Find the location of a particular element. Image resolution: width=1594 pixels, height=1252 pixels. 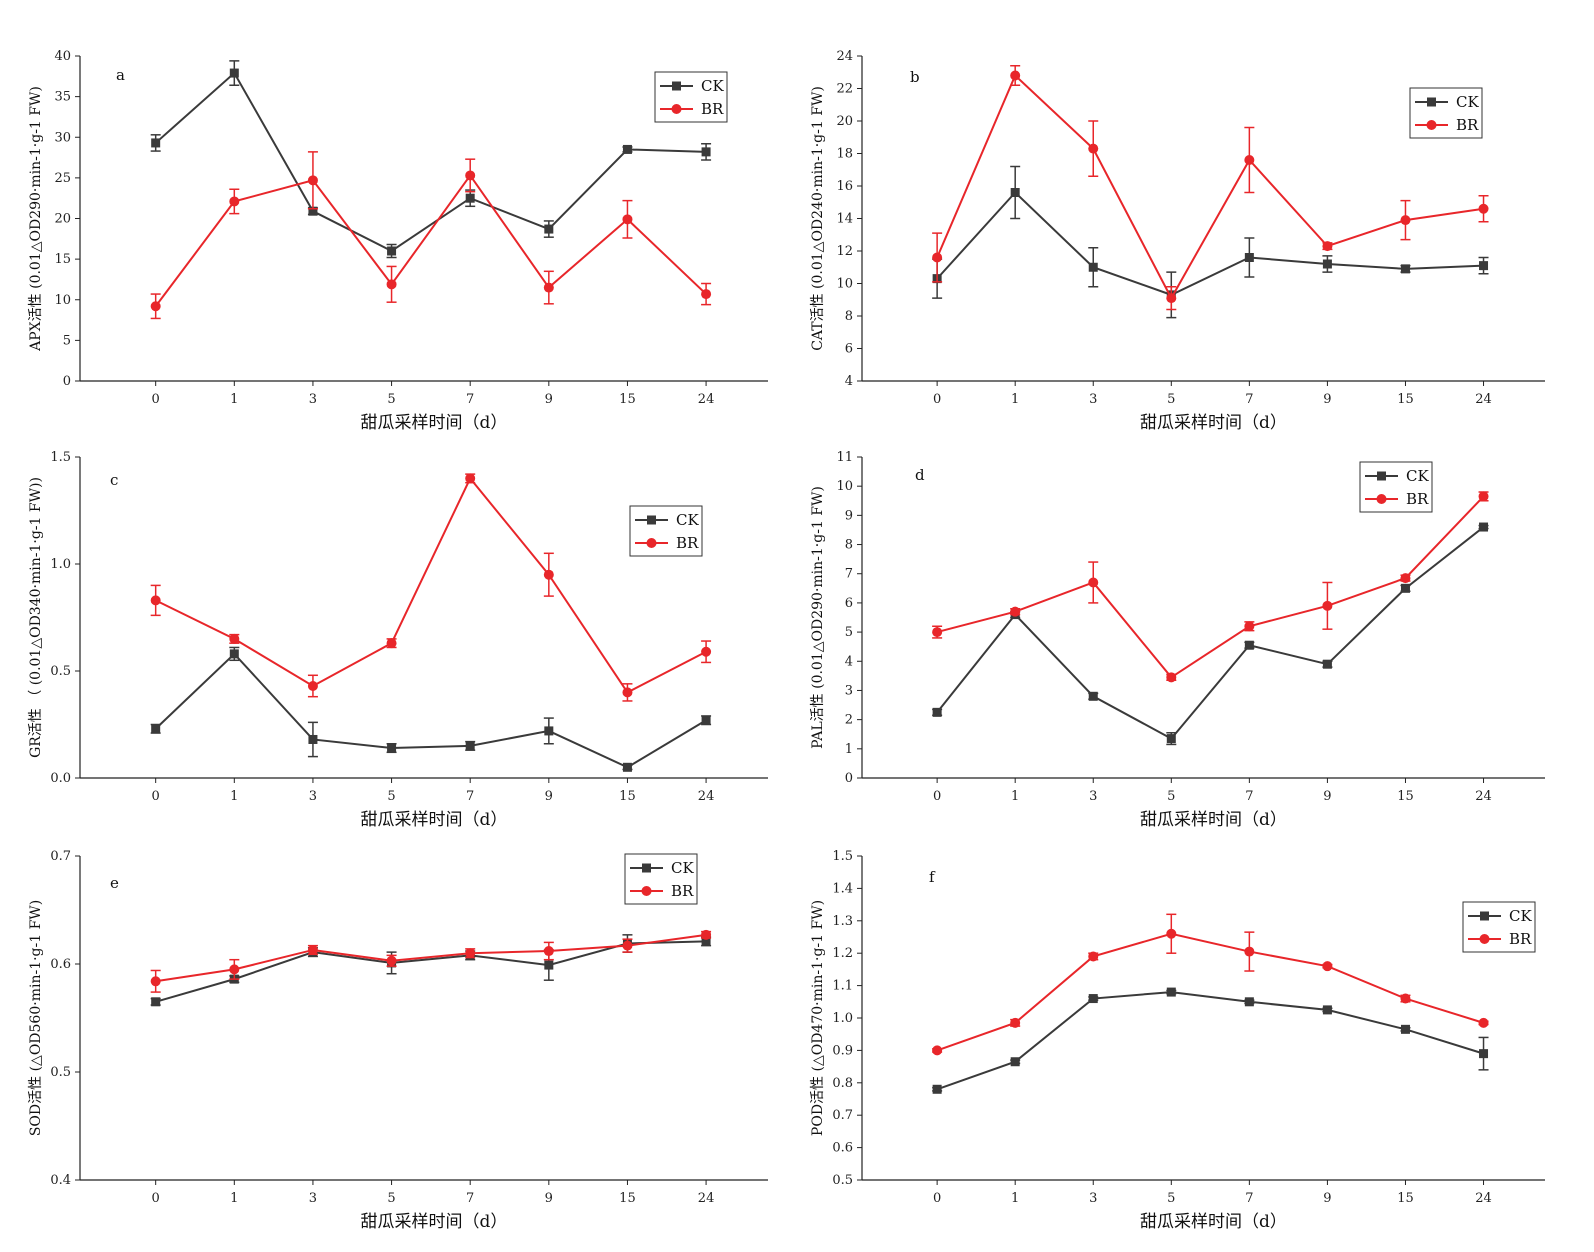

y-axis-label: APX活性 (0.01△OD290·min-1·g-1 FW) is located at coordinates (36, 219).